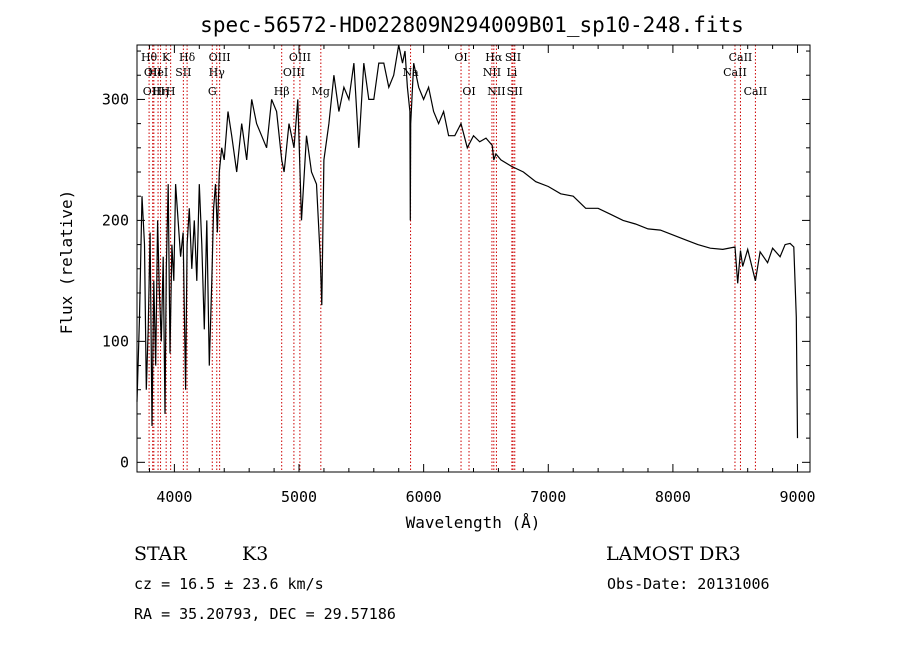 The image size is (900, 649). I want to click on object-subclass: K3, so click(255, 554).